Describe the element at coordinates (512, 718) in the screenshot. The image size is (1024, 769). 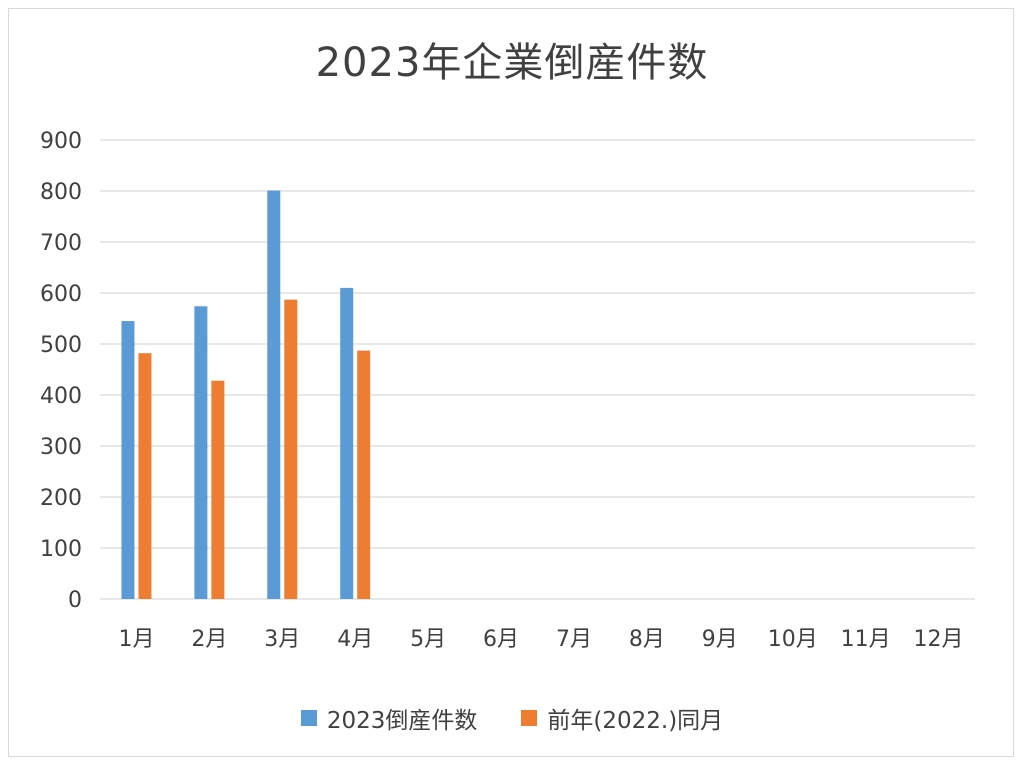
I see `legend: 2023倒産件数 前年(2022.)同月` at that location.